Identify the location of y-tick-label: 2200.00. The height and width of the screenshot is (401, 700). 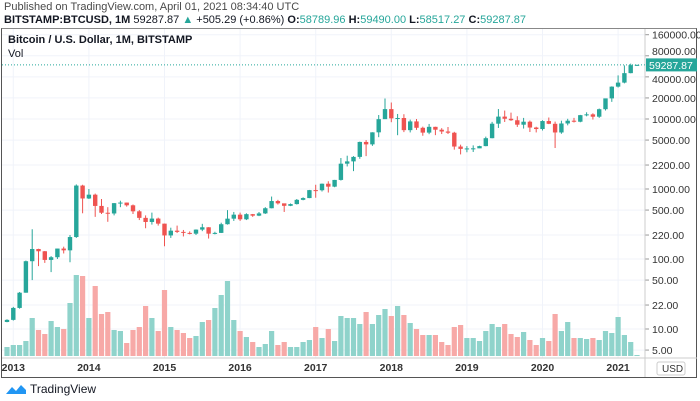
(671, 166).